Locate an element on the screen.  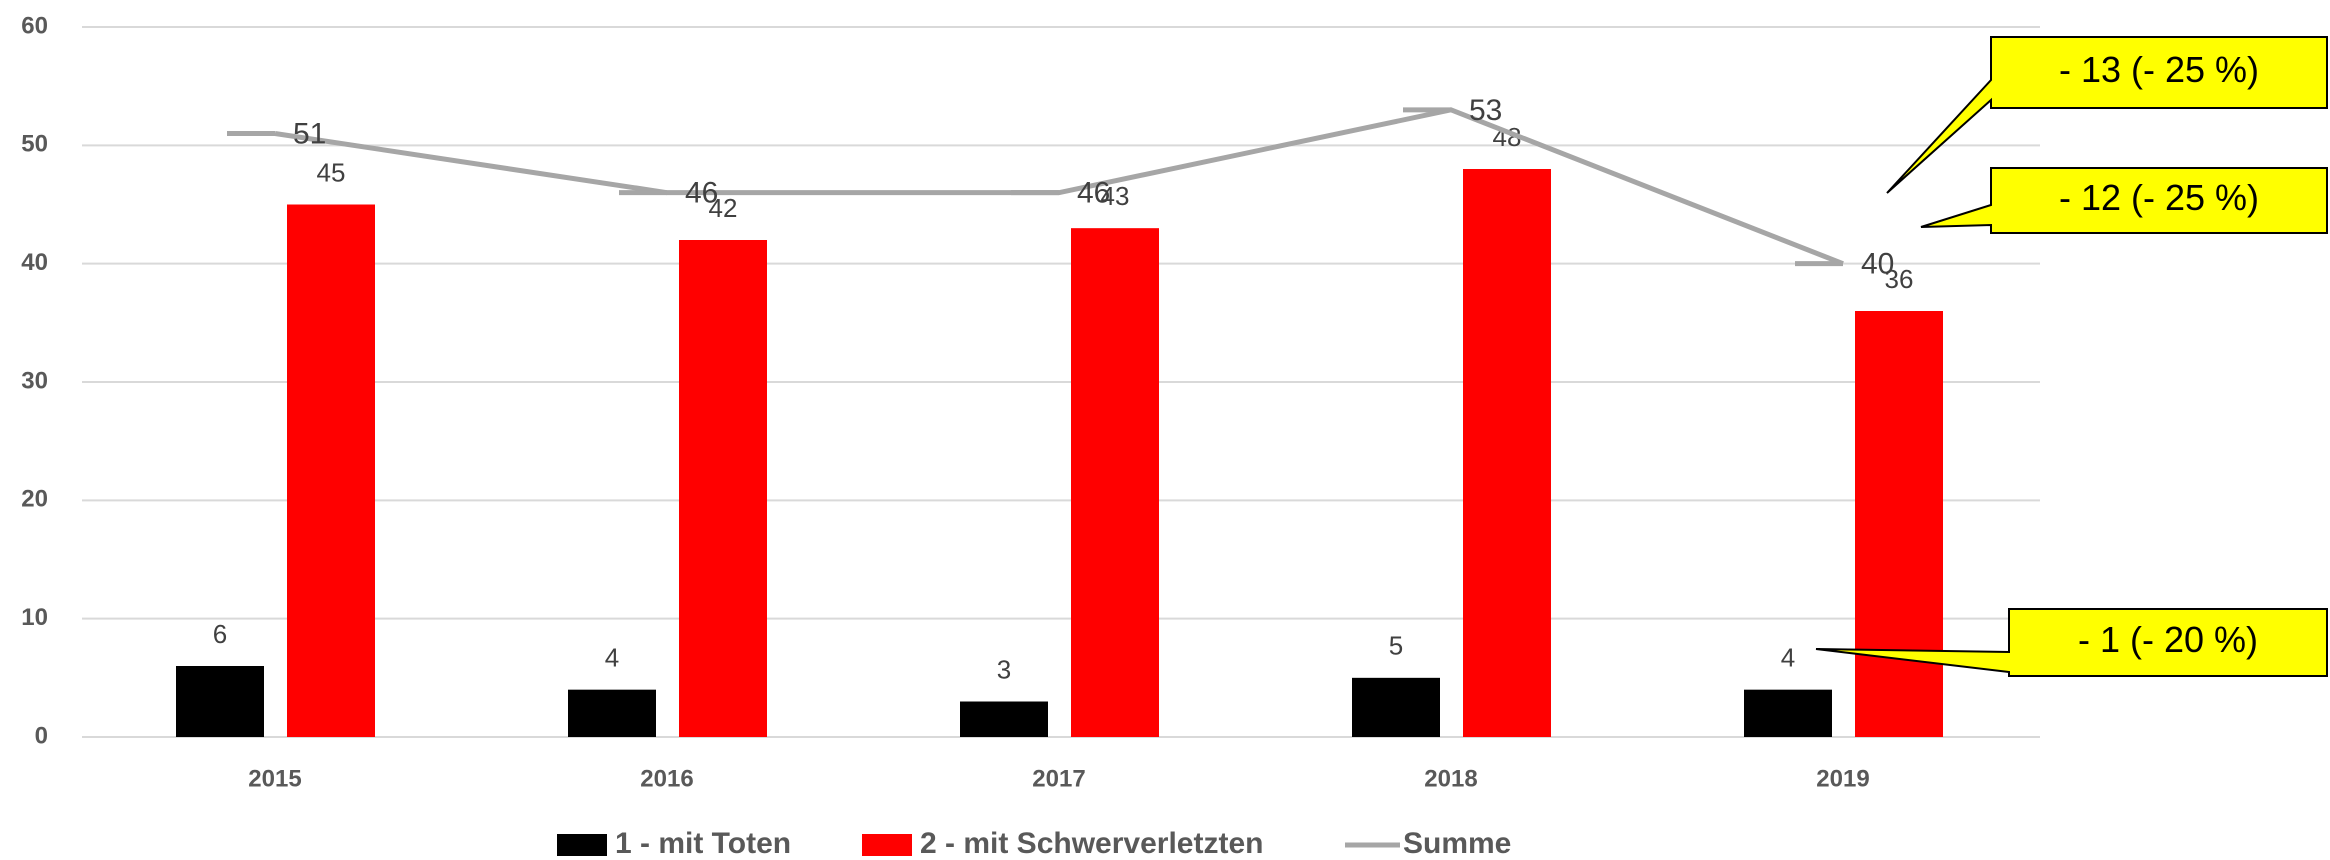
legend-label: 2 - mit Schwerverletzten is located at coordinates (1091, 843).